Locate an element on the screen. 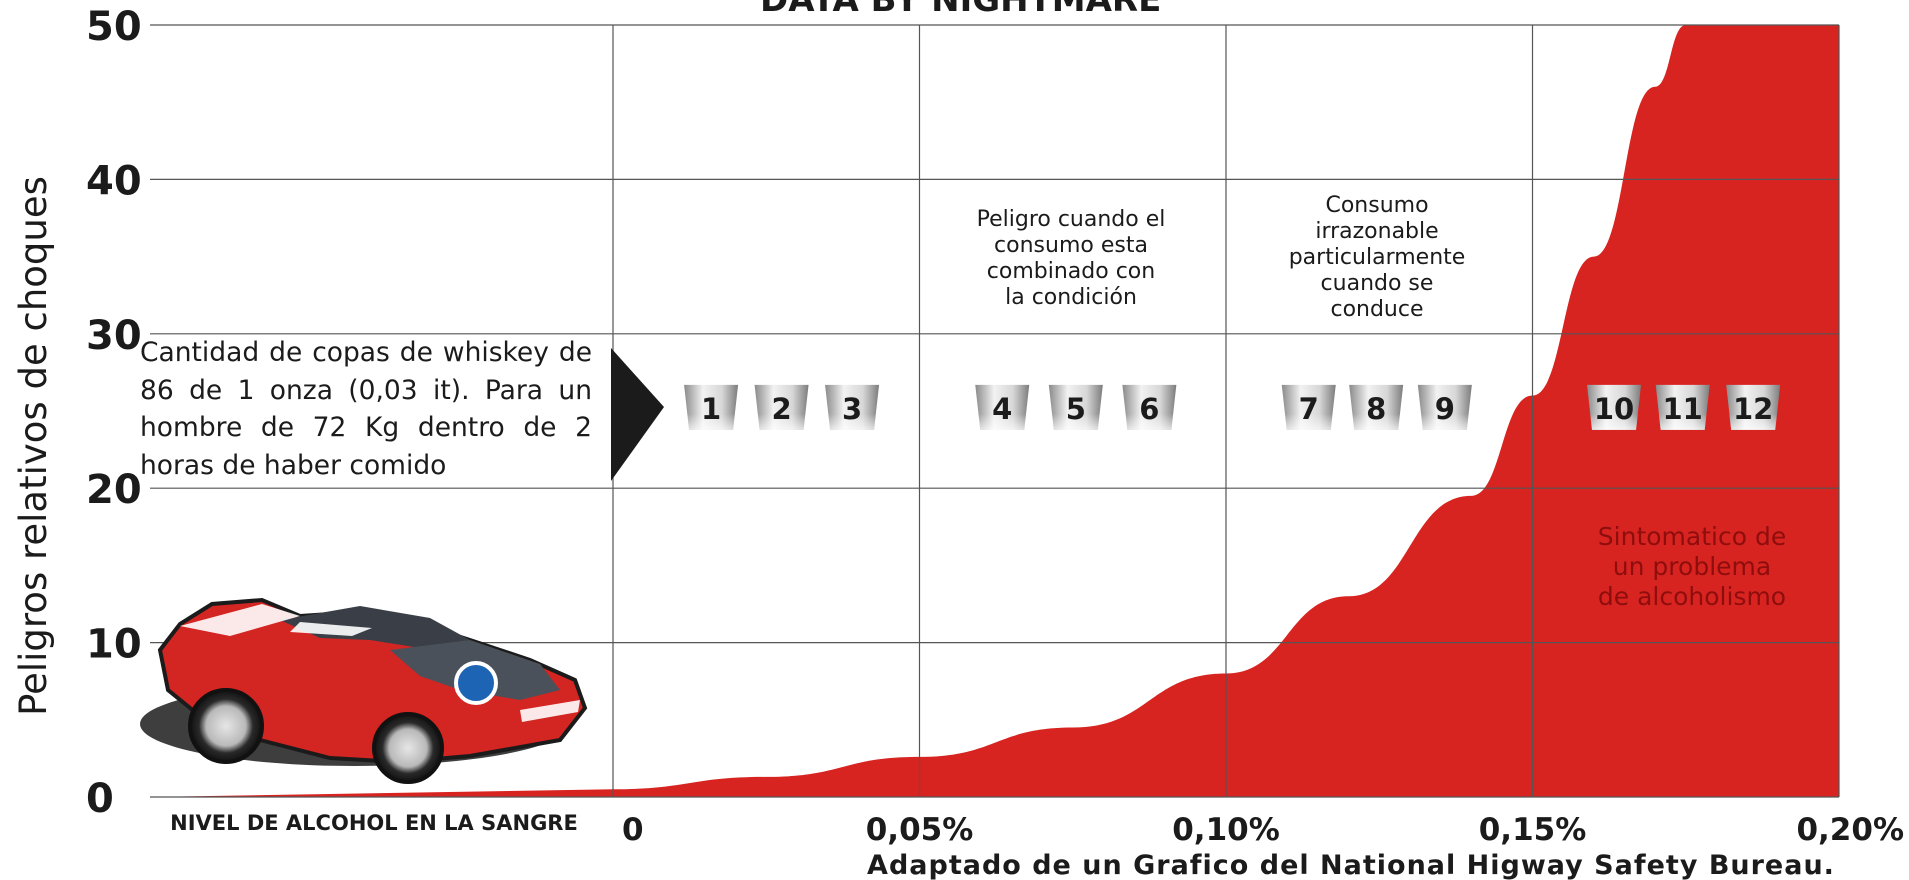  glass-number: 4 is located at coordinates (1002, 409).